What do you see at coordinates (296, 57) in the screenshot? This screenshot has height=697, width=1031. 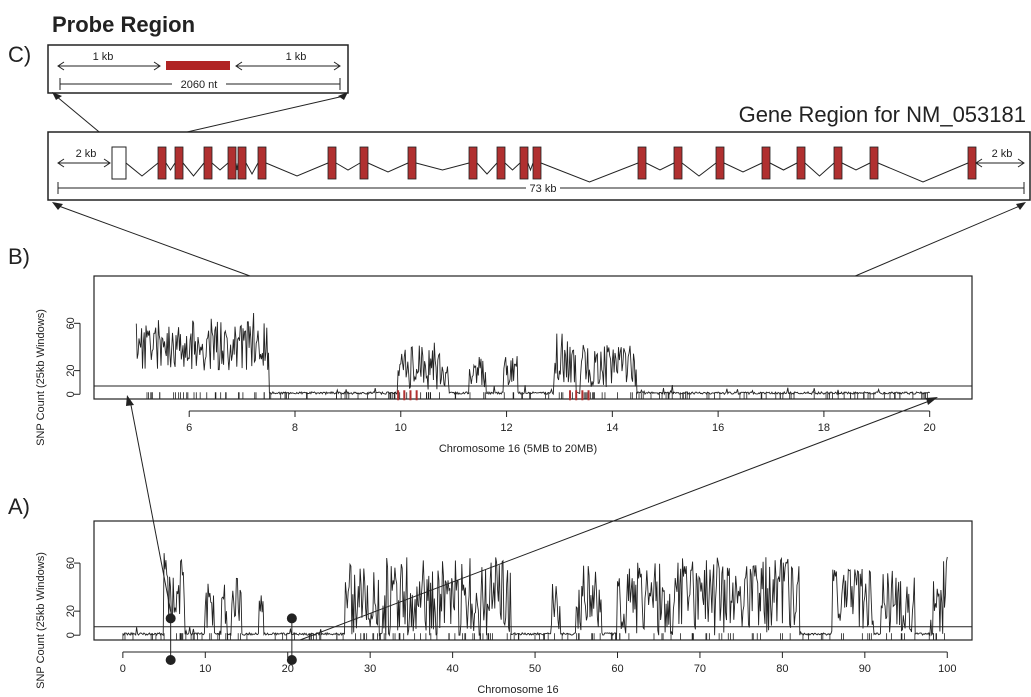 I see `probe-right-label: 1 kb` at bounding box center [296, 57].